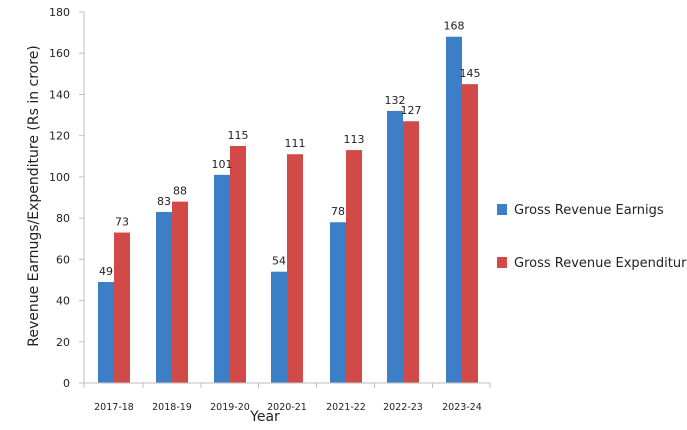 The height and width of the screenshot is (430, 687). Describe the element at coordinates (279, 261) in the screenshot. I see `data-label: 54` at that location.